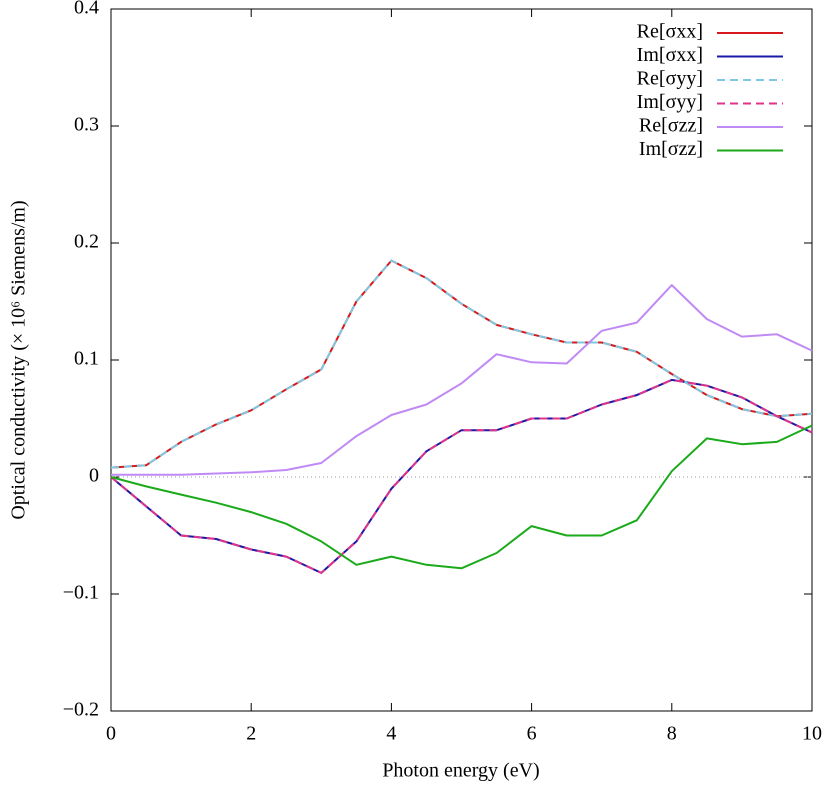 This screenshot has height=787, width=830. I want to click on y-tick-label: −0.2, so click(81, 710).